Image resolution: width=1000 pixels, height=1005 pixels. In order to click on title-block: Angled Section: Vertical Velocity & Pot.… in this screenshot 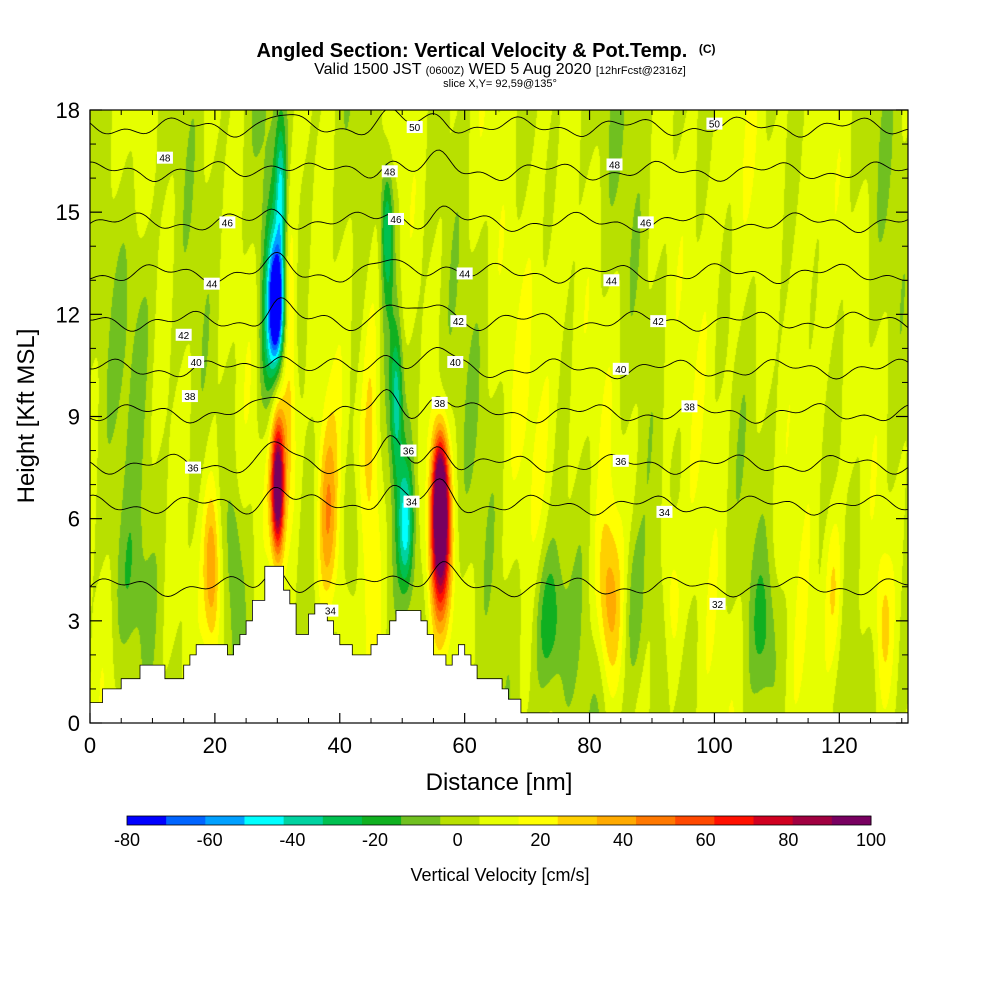, I will do `click(485, 65)`.